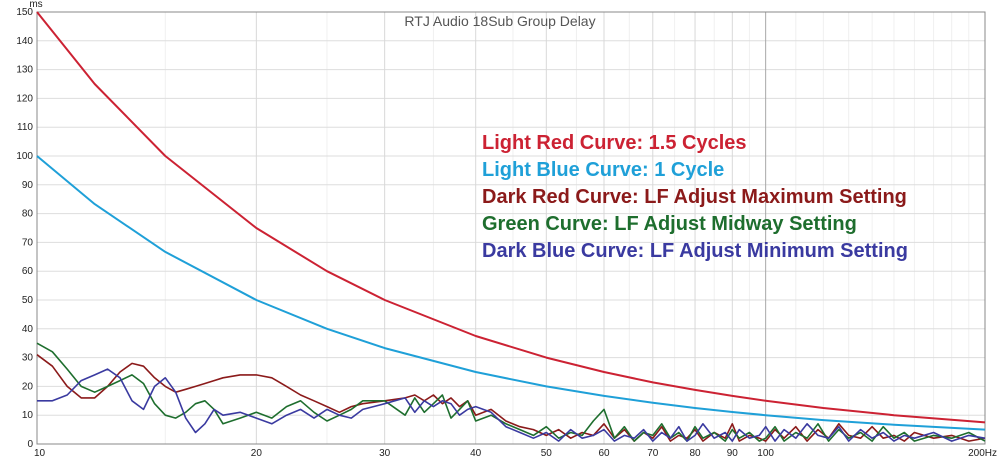 The width and height of the screenshot is (1000, 460). Describe the element at coordinates (604, 453) in the screenshot. I see `x-tick-label: 60` at that location.